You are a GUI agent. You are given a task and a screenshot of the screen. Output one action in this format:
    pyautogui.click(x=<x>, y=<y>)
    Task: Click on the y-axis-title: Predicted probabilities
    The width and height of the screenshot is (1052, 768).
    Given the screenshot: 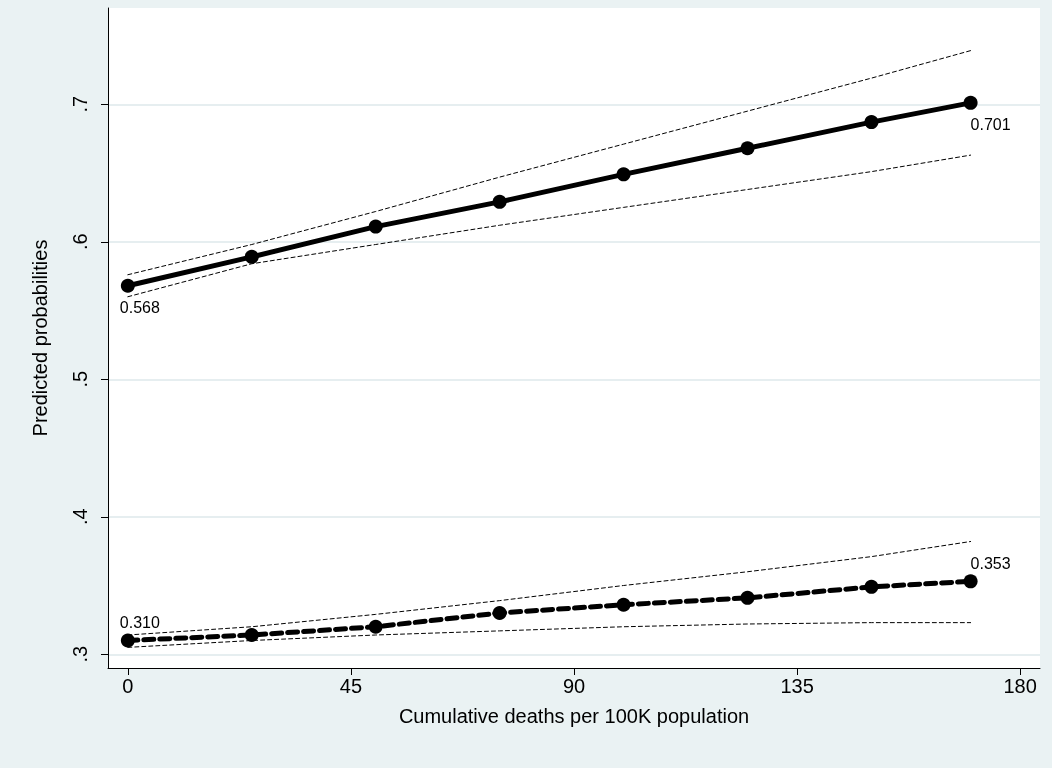 What is the action you would take?
    pyautogui.click(x=40, y=338)
    